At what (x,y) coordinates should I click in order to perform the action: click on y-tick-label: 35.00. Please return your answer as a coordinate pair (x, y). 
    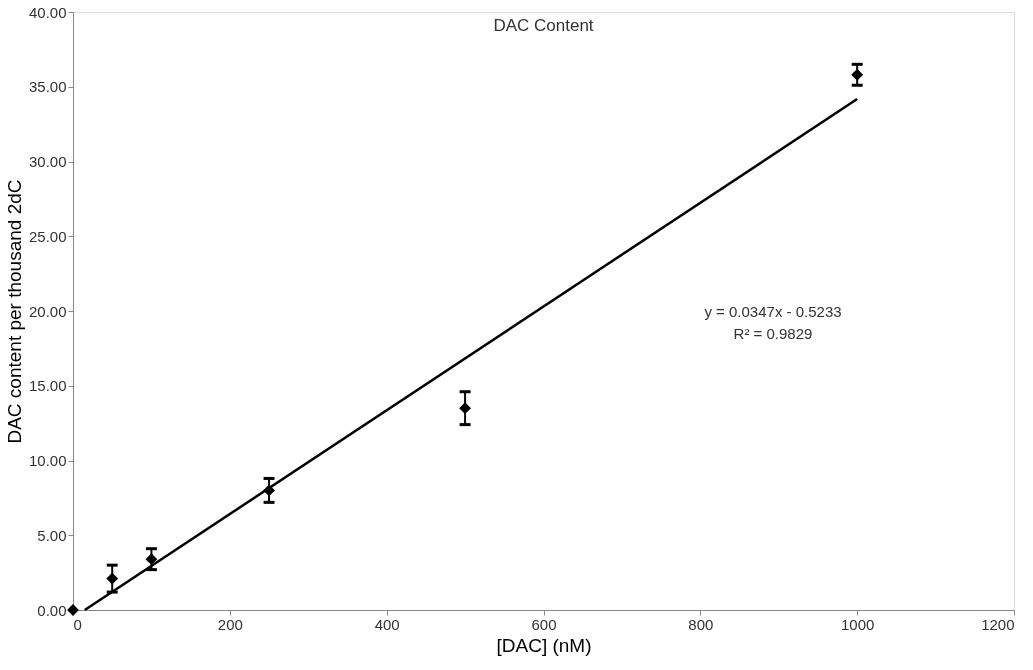
    Looking at the image, I should click on (47, 87).